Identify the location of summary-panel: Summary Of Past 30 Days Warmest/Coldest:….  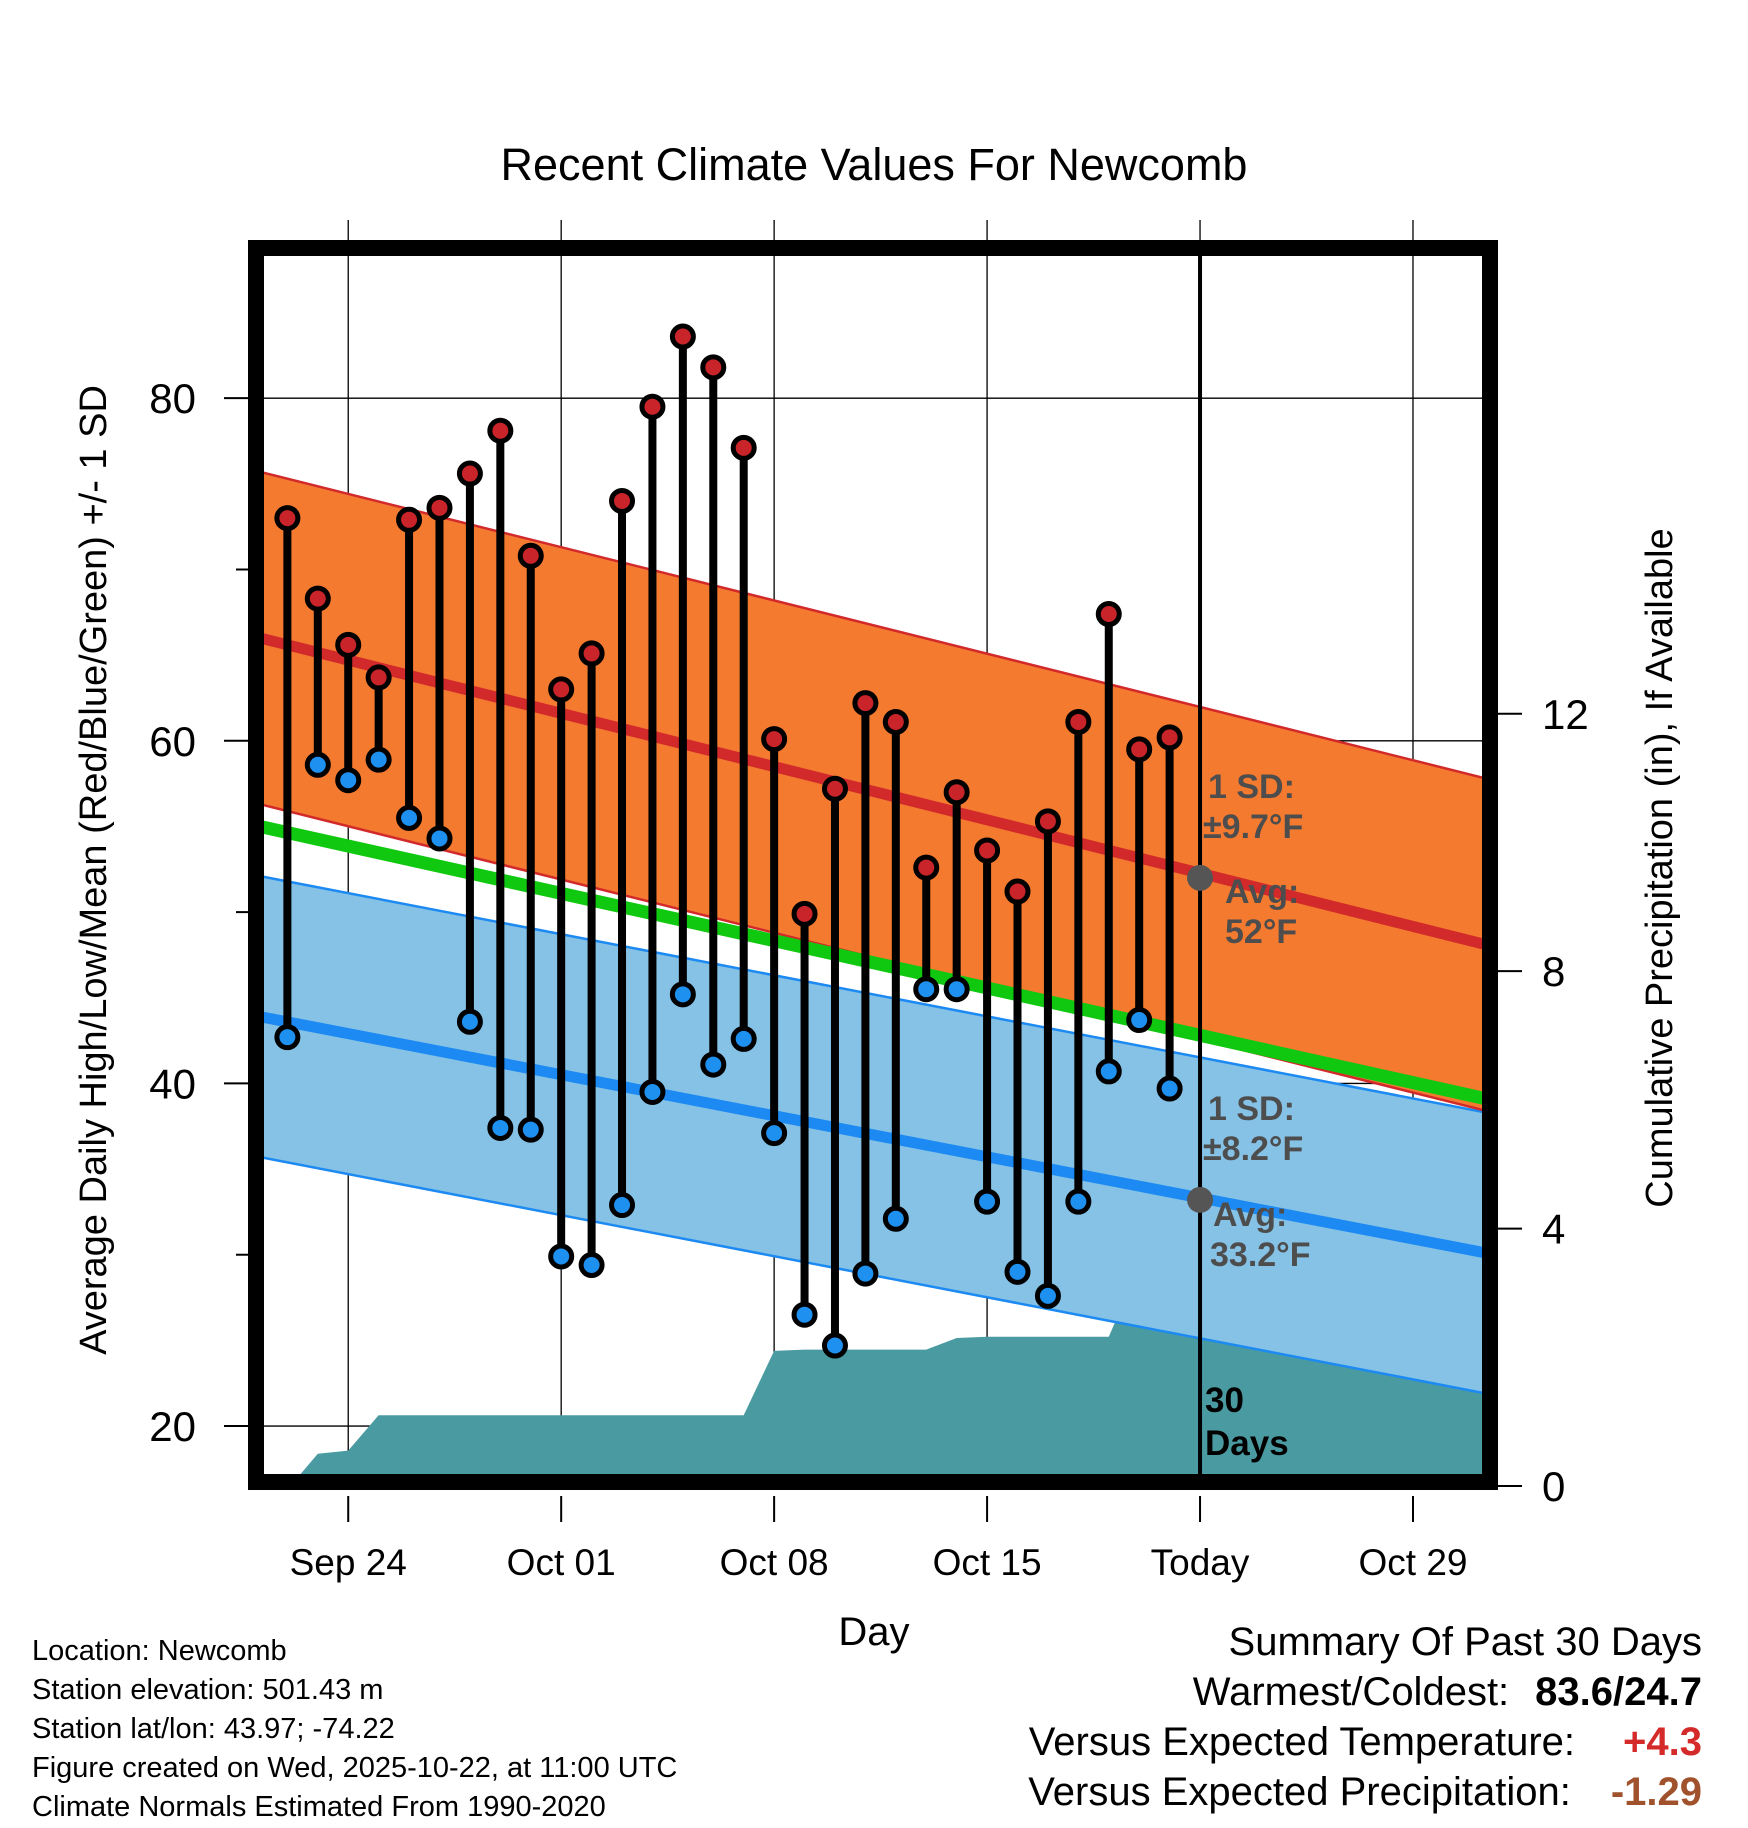
(1365, 1717).